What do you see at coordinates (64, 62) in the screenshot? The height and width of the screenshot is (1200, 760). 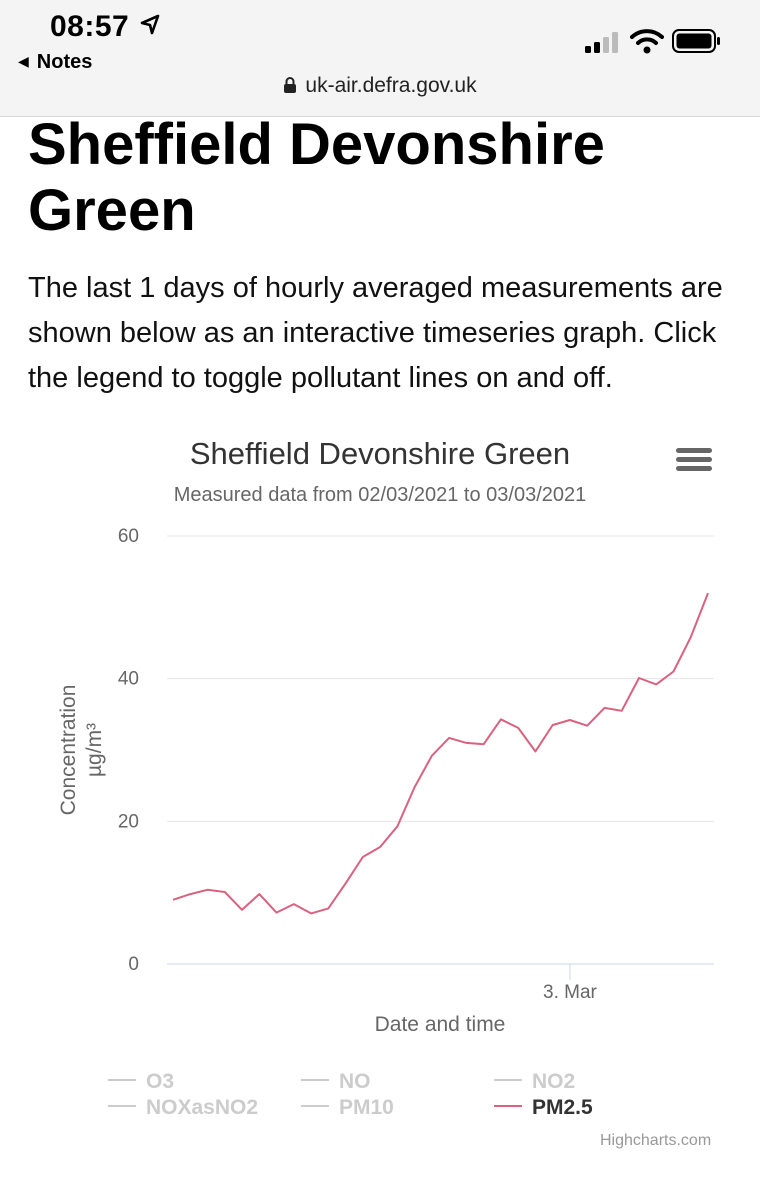 I see `back-label: Notes` at bounding box center [64, 62].